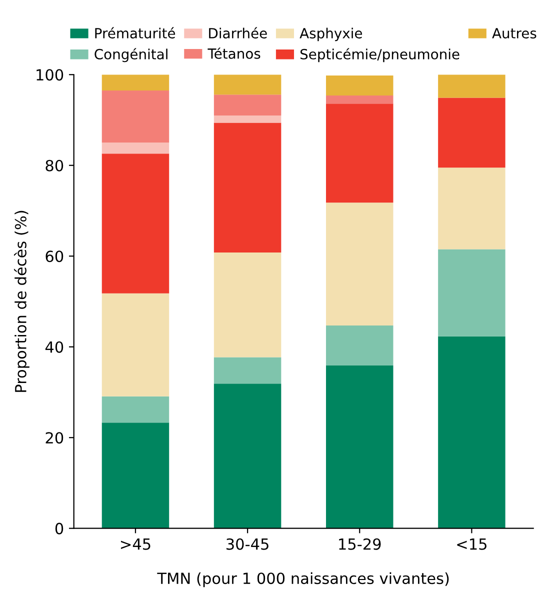  Describe the element at coordinates (22, 301) in the screenshot. I see `y-axis-title: Proportion de décès (%)` at that location.